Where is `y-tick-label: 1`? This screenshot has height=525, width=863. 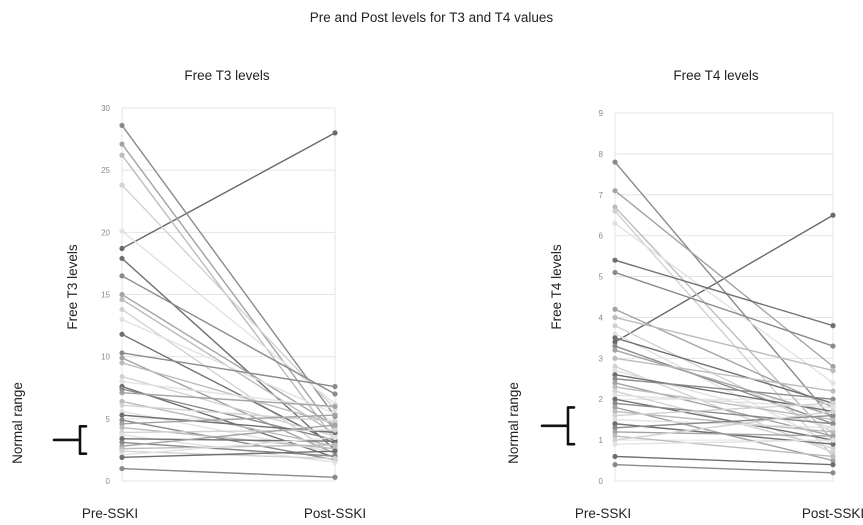 y-tick-label: 1 is located at coordinates (601, 440).